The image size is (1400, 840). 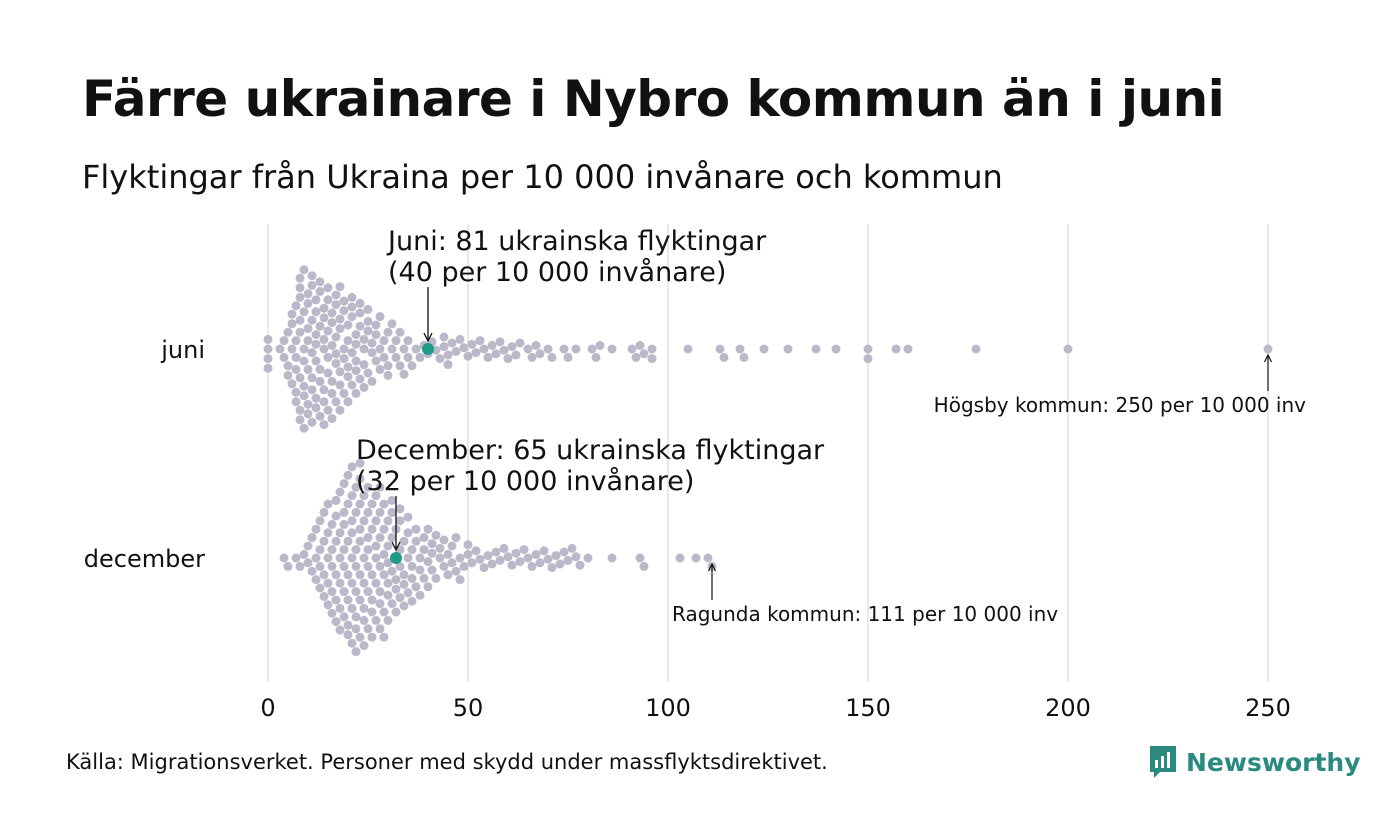 What do you see at coordinates (428, 349) in the screenshot?
I see `highlight-point` at bounding box center [428, 349].